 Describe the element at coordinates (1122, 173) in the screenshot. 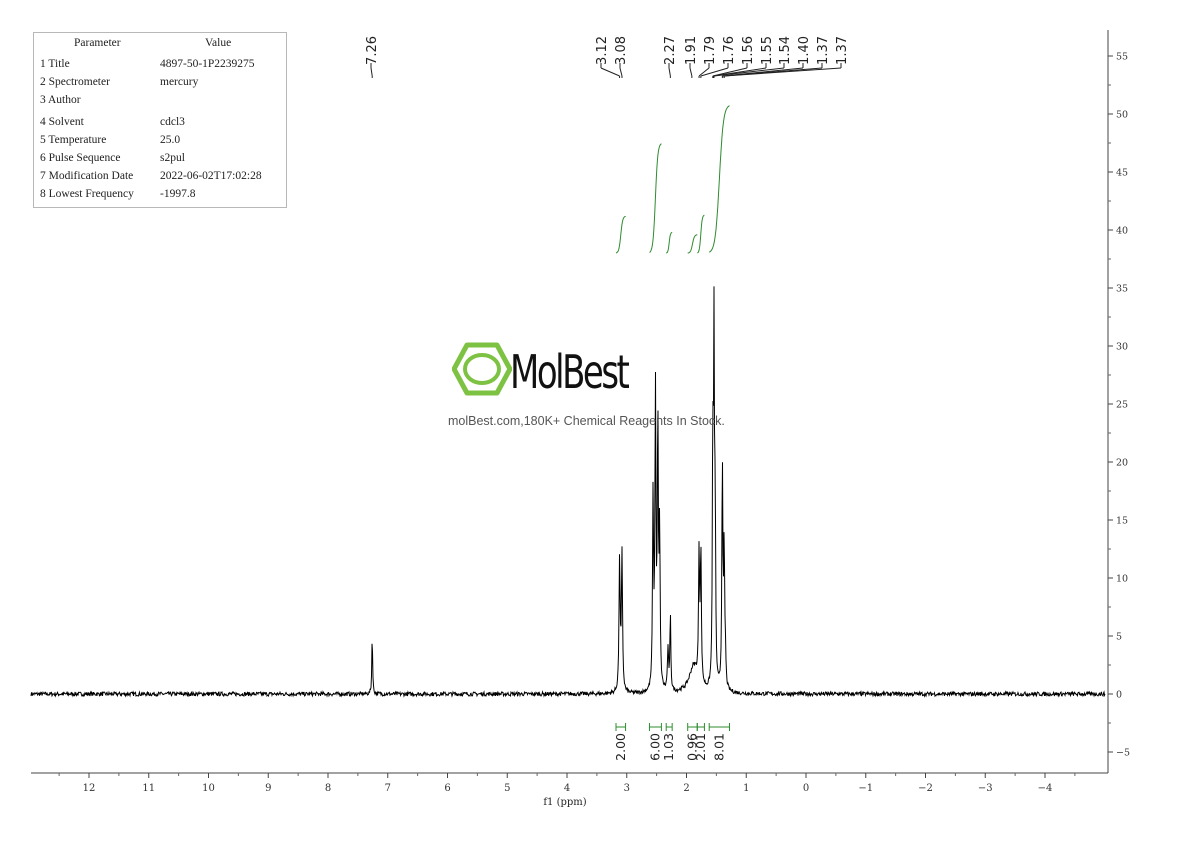

I see `y-tick-label: 45` at that location.